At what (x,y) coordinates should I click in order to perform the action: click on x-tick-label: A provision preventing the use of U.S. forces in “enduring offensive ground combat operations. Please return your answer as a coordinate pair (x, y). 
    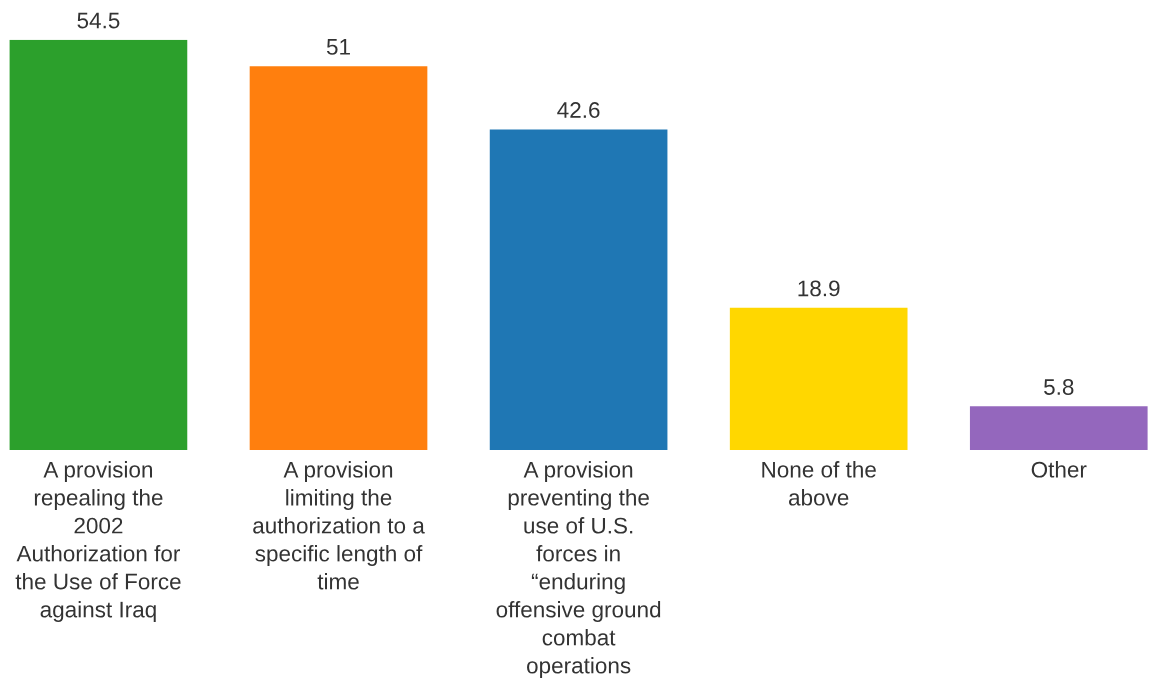
    Looking at the image, I should click on (578, 569).